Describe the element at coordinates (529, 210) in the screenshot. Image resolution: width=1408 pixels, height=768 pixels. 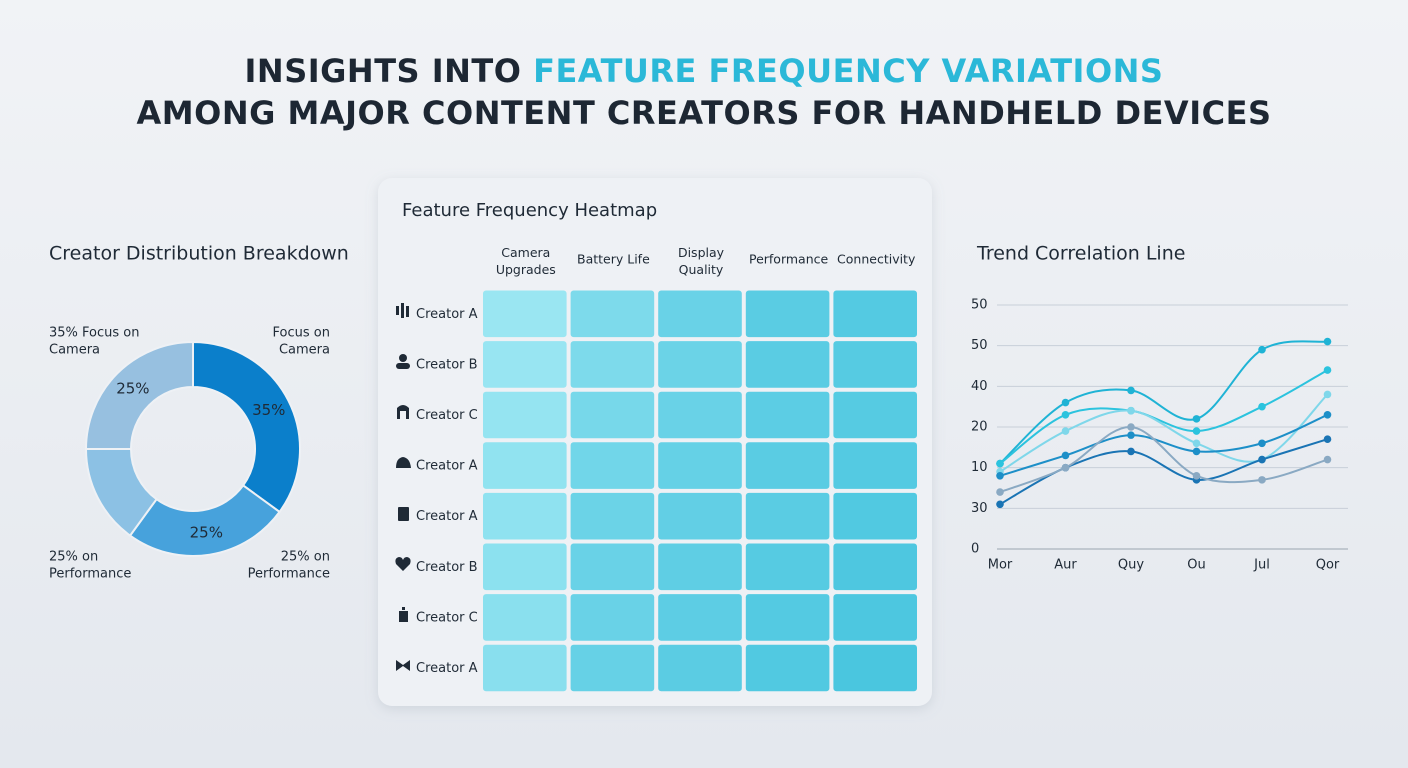
I see `chart-title: Feature Frequency Heatmap` at that location.